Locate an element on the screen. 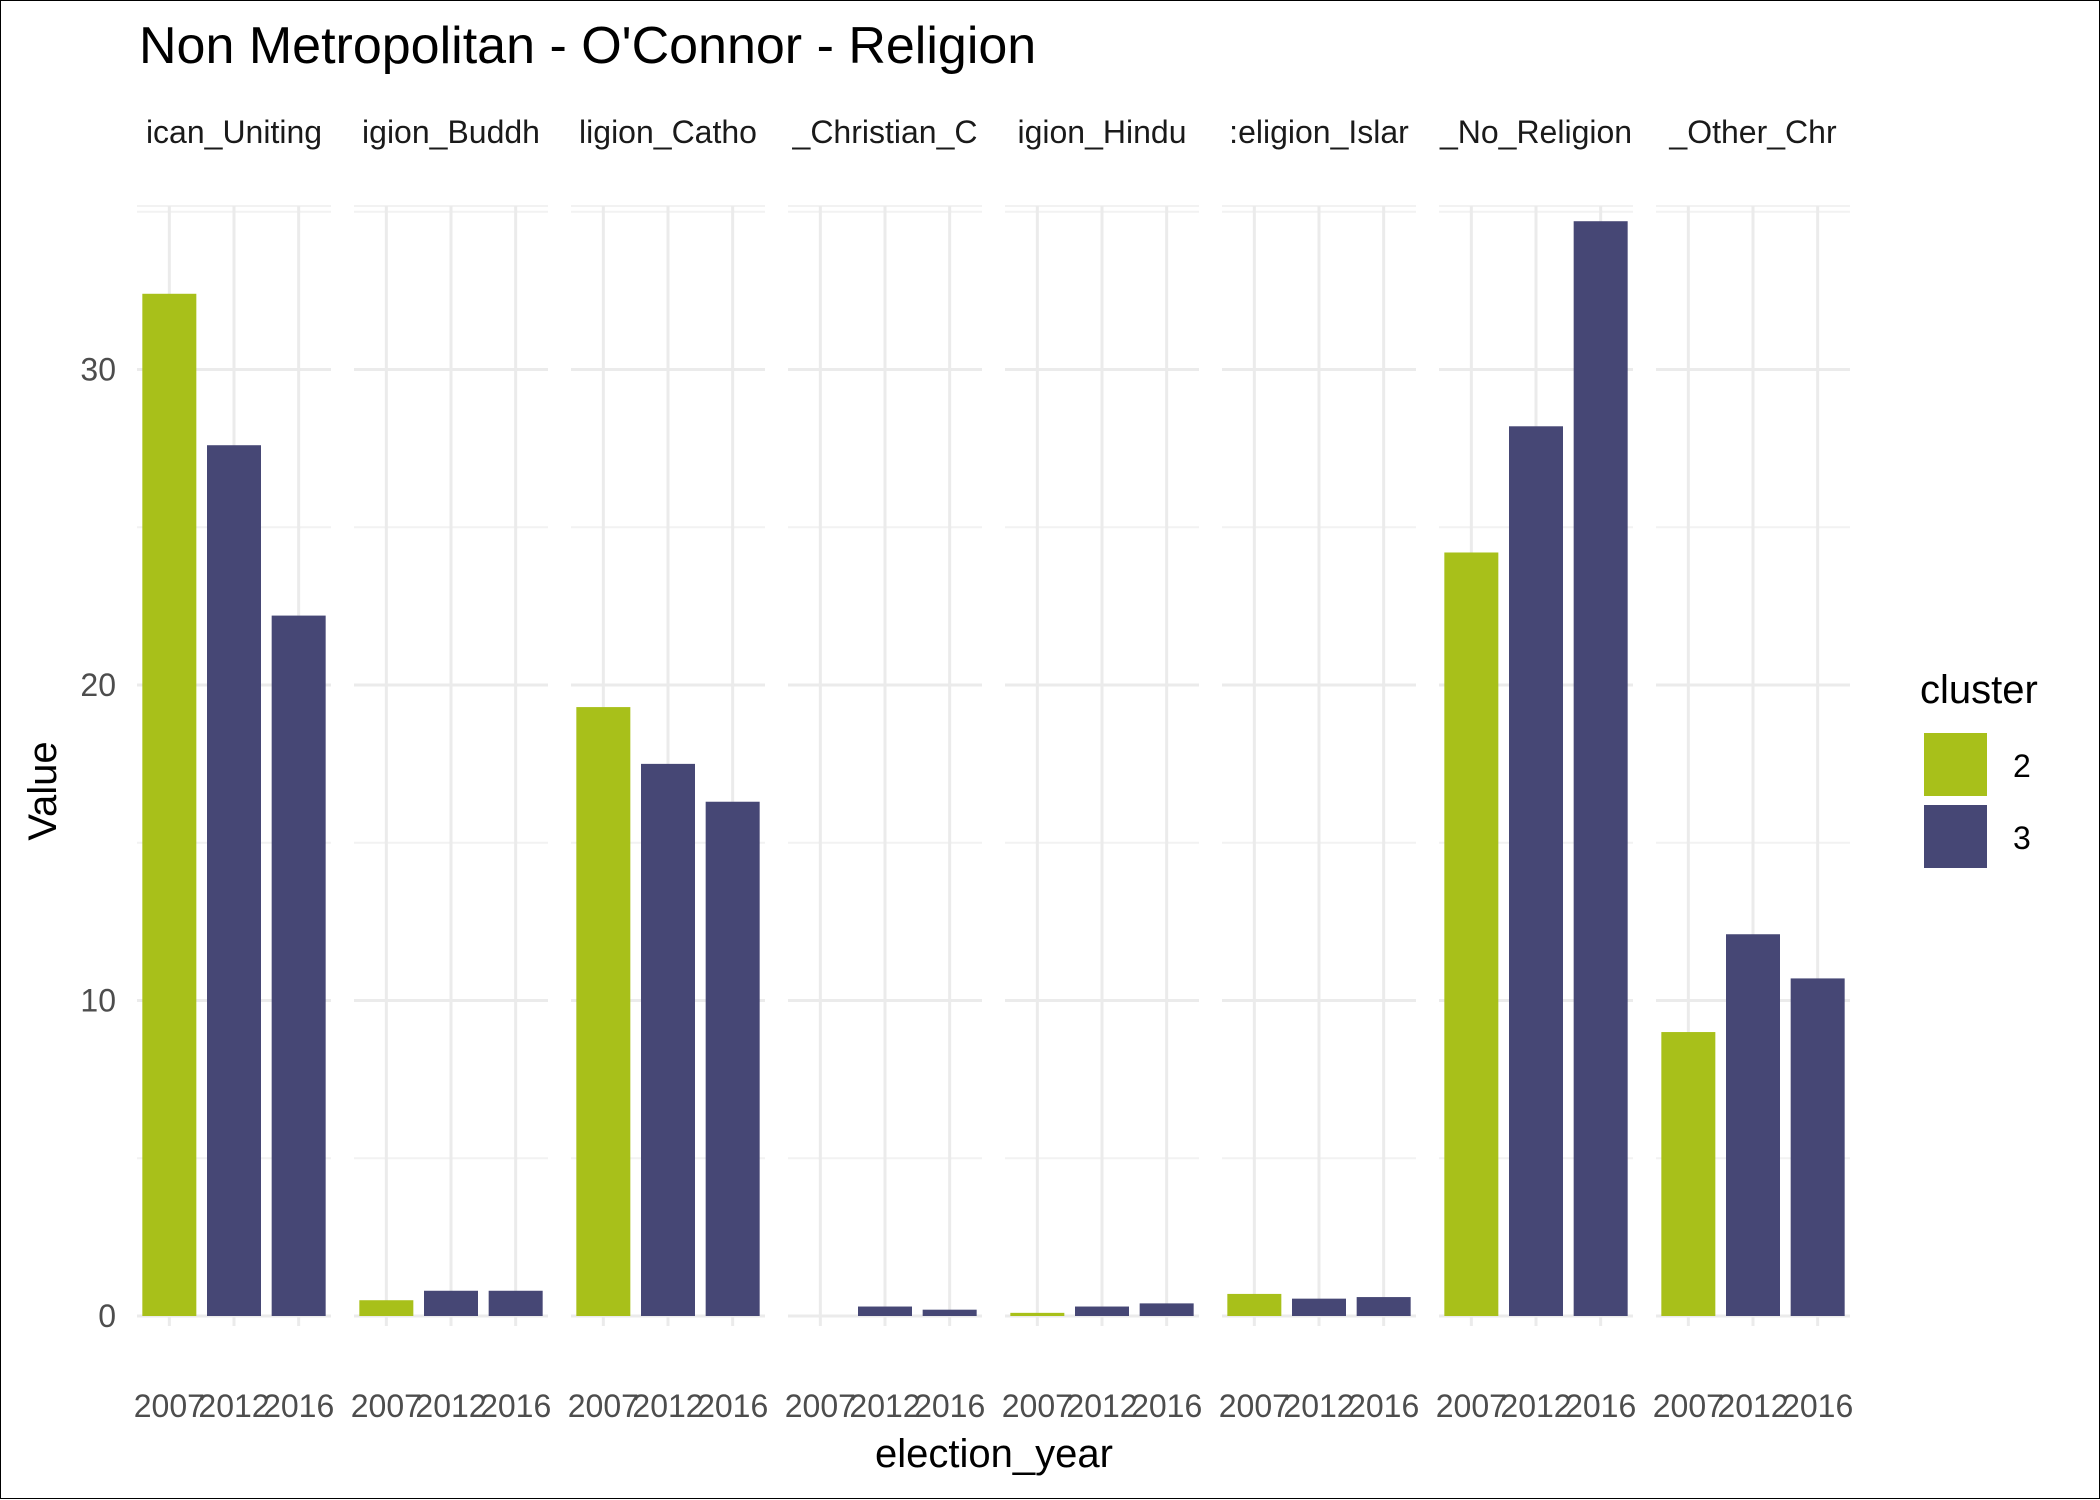 The width and height of the screenshot is (2100, 1500). legend-title: cluster is located at coordinates (1979, 690).